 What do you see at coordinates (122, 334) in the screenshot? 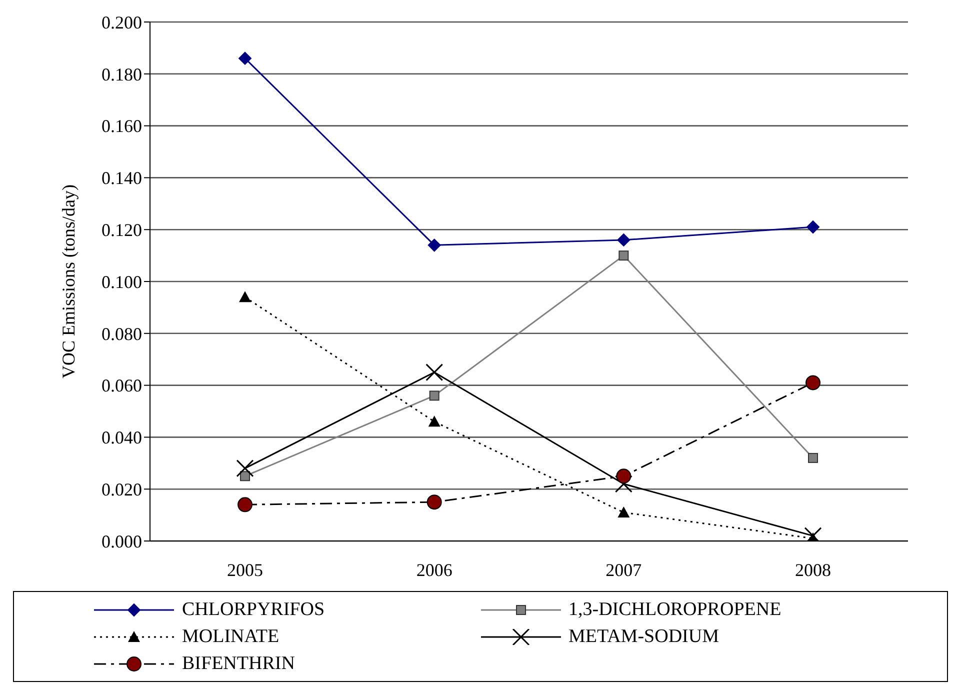
I see `y-tick-label: 0.080` at bounding box center [122, 334].